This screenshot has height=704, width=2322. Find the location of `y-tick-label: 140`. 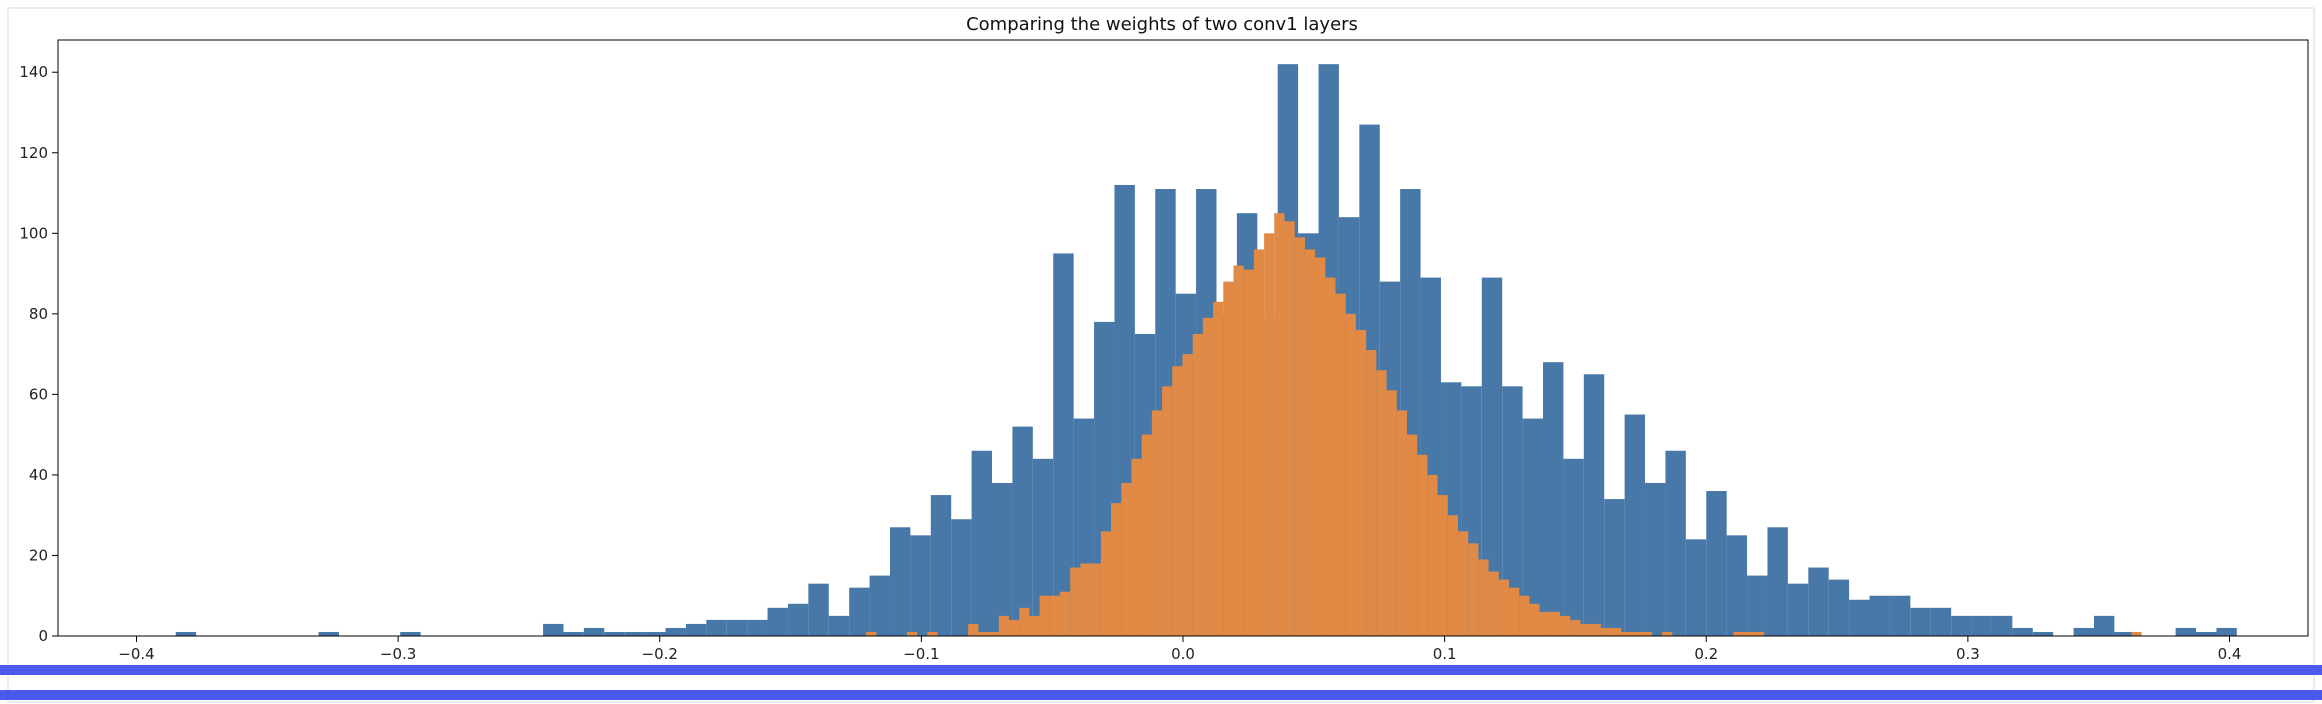

y-tick-label: 140 is located at coordinates (33, 72).